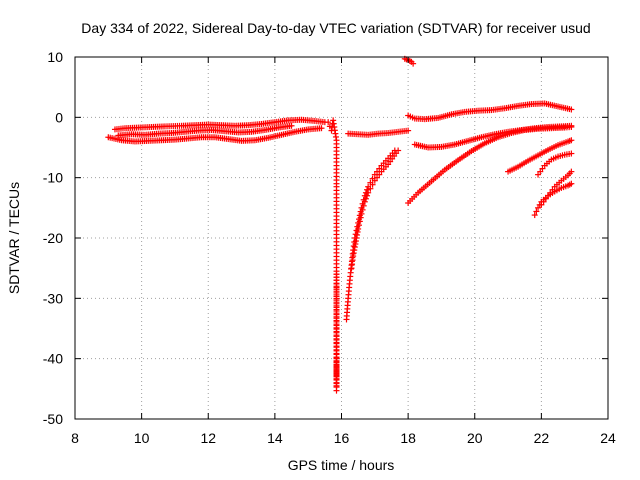 The height and width of the screenshot is (480, 640). What do you see at coordinates (75, 438) in the screenshot?
I see `x-tick-label: 8` at bounding box center [75, 438].